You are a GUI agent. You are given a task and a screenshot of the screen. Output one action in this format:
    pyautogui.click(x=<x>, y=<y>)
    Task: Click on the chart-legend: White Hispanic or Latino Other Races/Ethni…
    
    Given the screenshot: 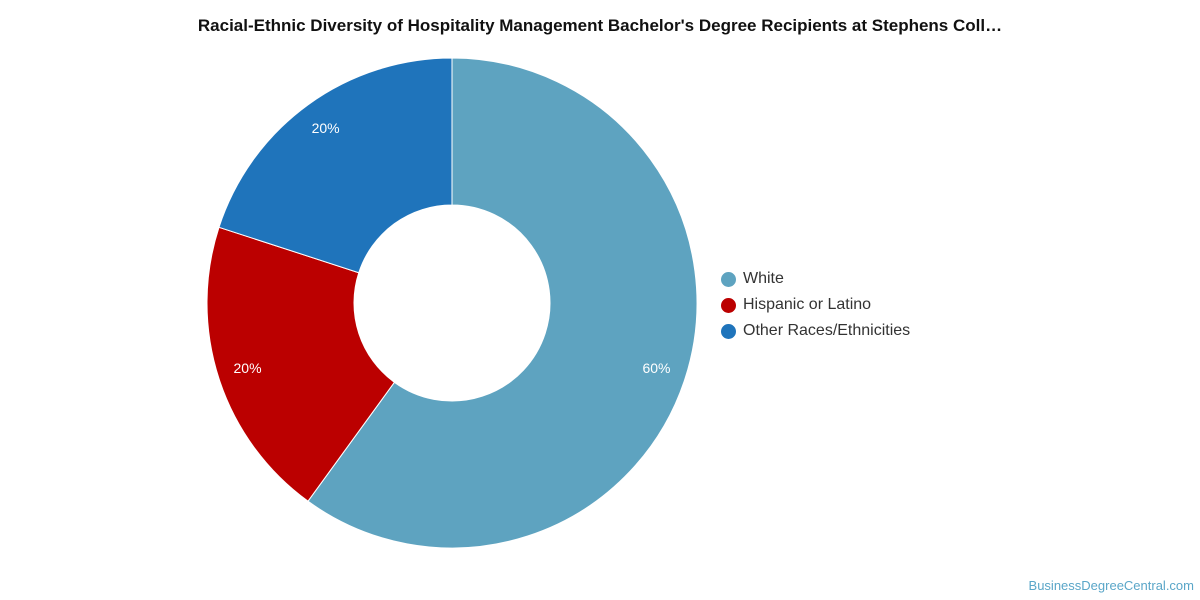 What is the action you would take?
    pyautogui.click(x=815, y=305)
    